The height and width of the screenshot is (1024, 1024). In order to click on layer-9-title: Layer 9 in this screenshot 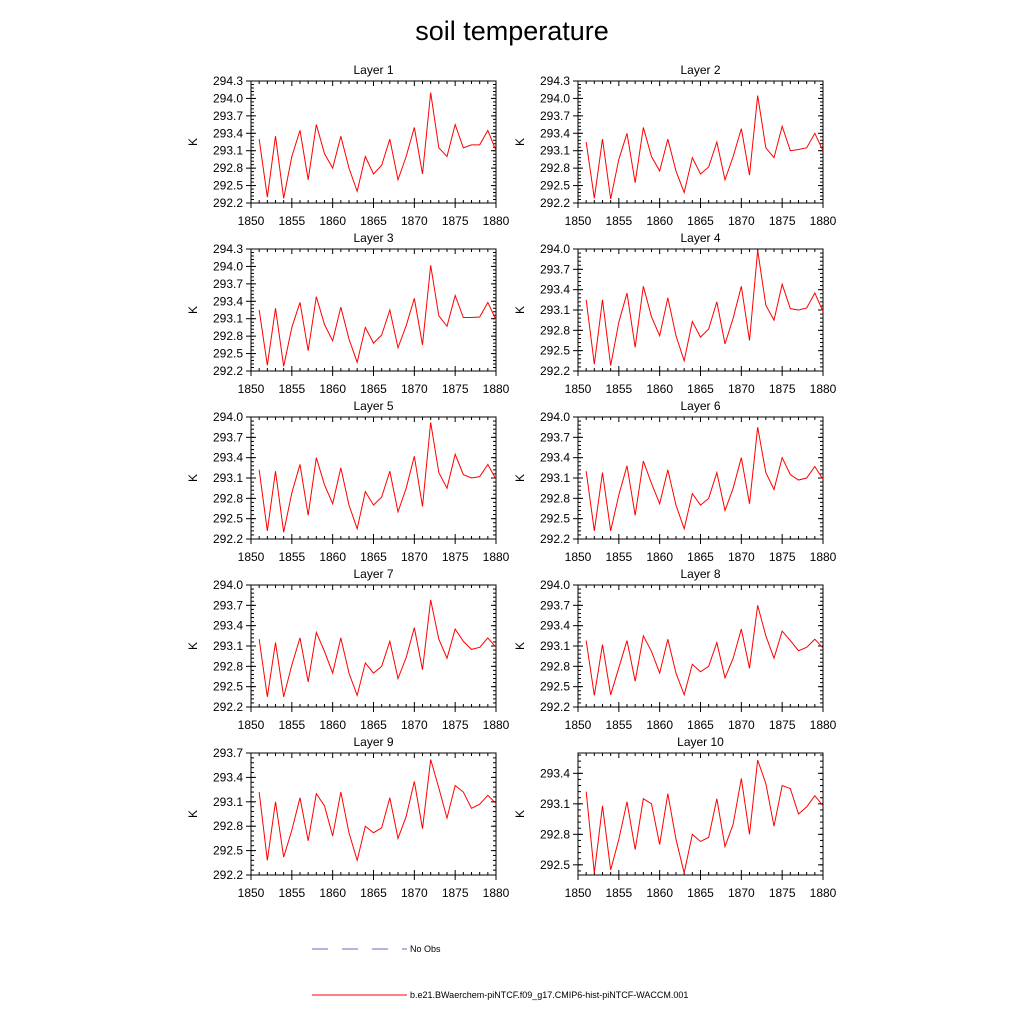, I will do `click(373, 742)`.